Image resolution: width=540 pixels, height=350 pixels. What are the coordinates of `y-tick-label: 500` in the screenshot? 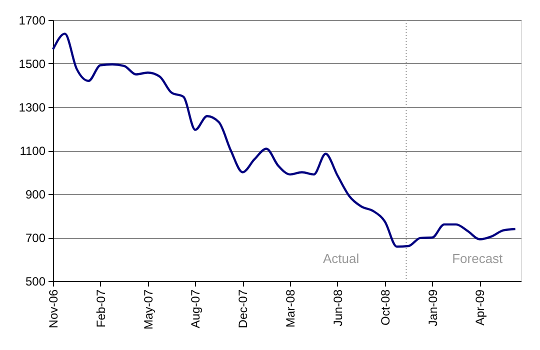 It's located at (35, 281).